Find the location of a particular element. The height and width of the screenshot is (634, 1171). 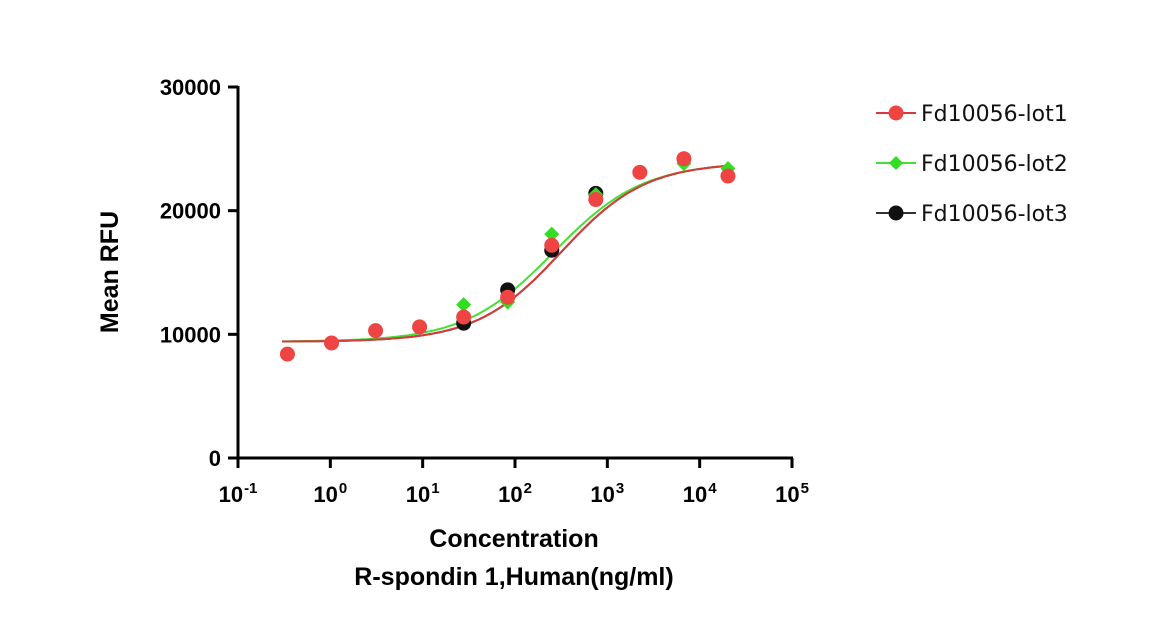

x-axis: 10⁻¹ 10⁰ 10¹ 10² 10³ 10⁴ 10⁵ is located at coordinates (514, 481).